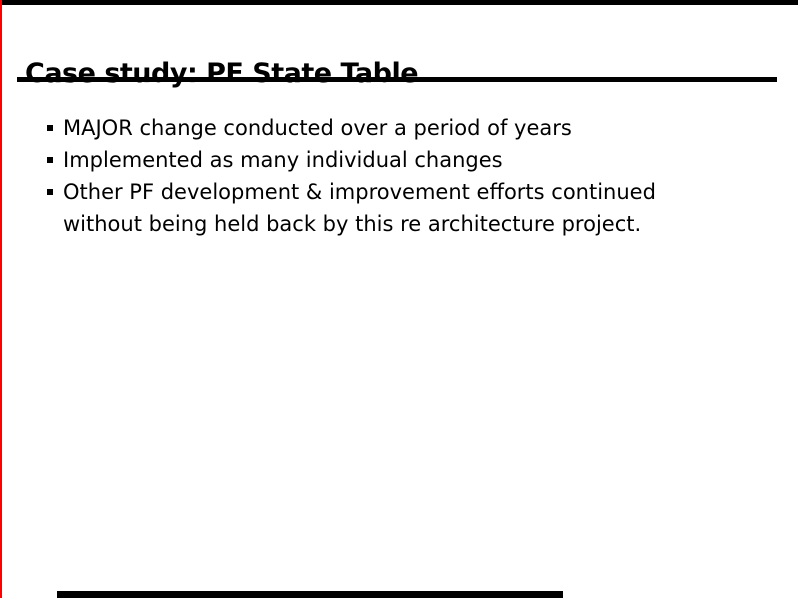 The width and height of the screenshot is (798, 598). Describe the element at coordinates (310, 594) in the screenshot. I see `bottom-border-bar` at that location.